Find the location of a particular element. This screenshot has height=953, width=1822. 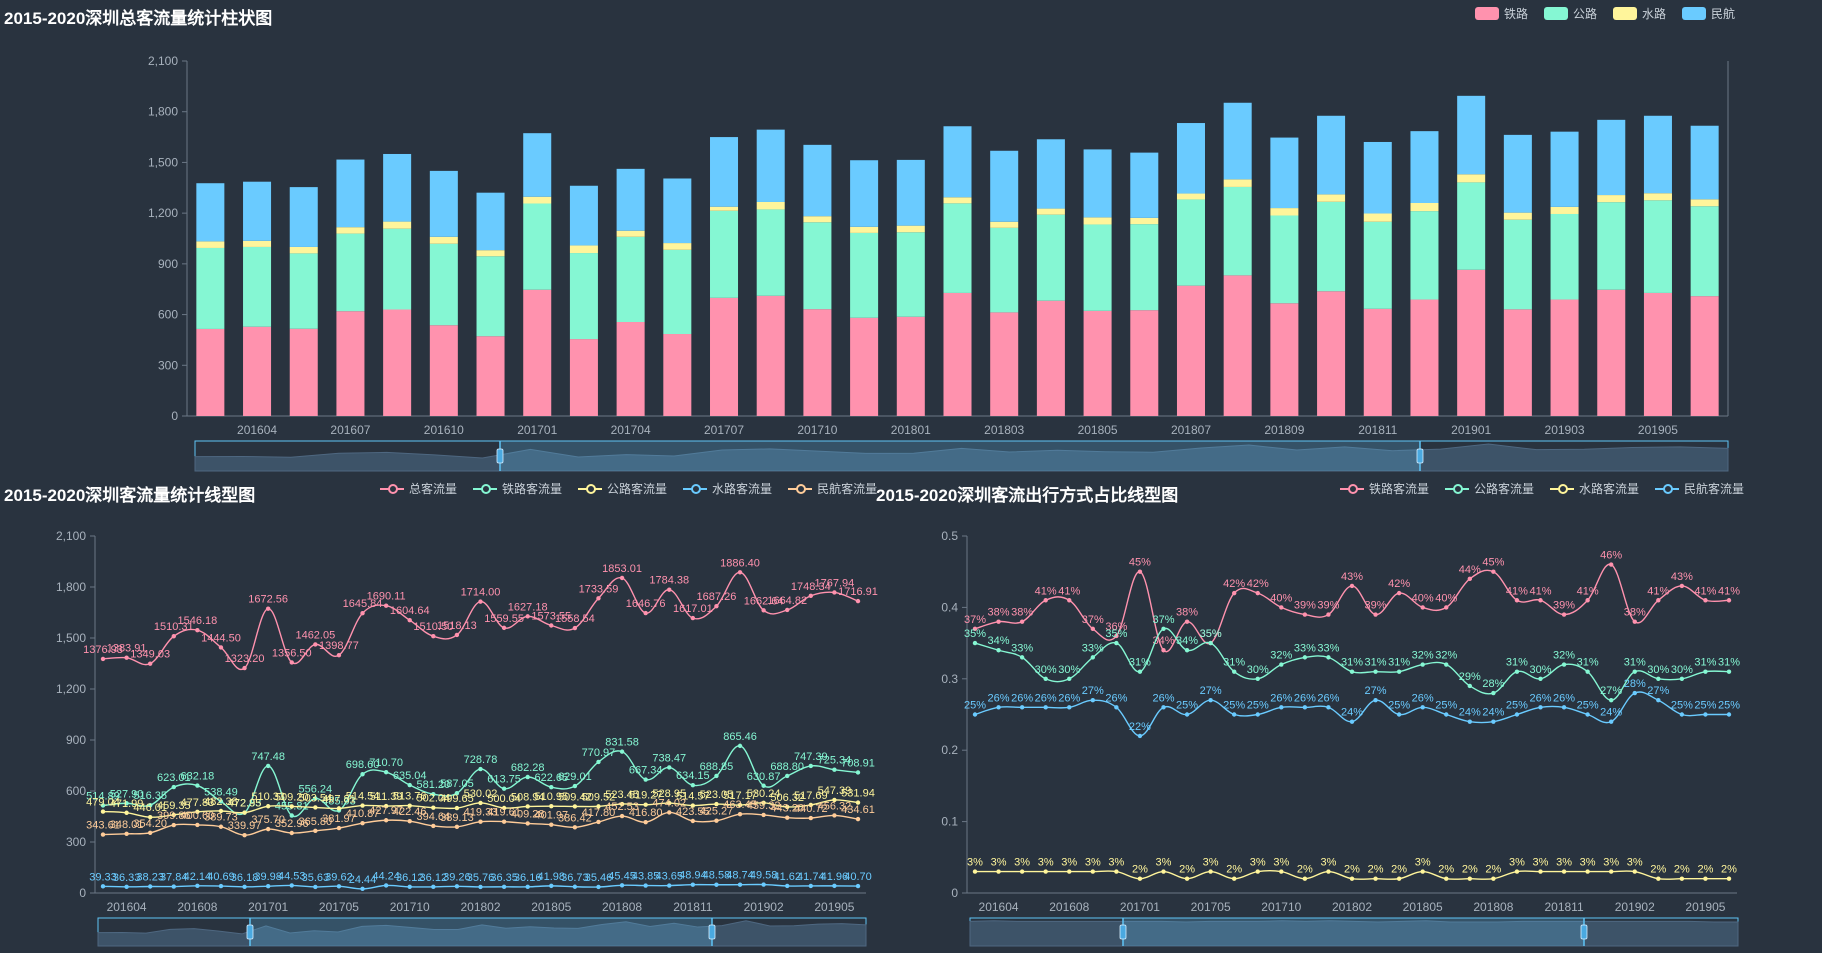

data-label: 389.13 is located at coordinates (457, 818).